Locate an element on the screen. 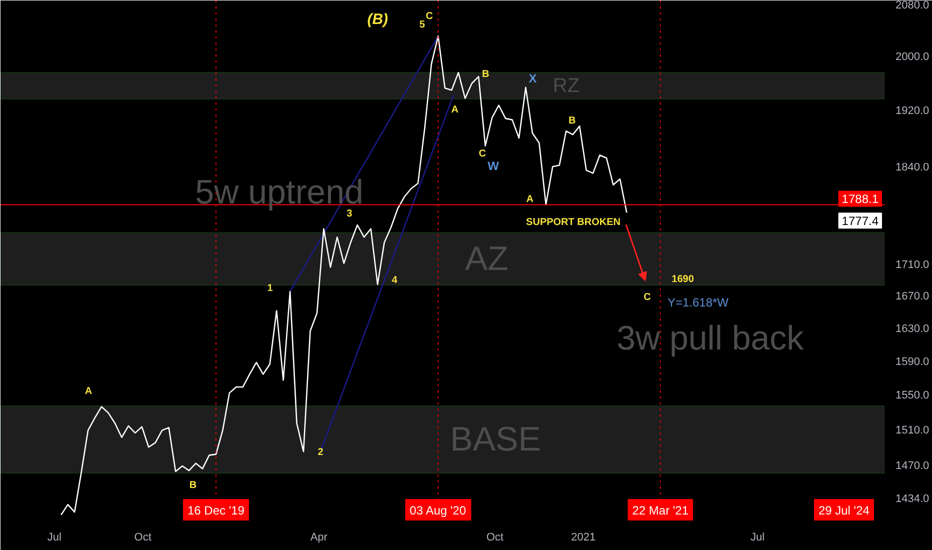  y-tick-label: 1710.0 is located at coordinates (913, 265).